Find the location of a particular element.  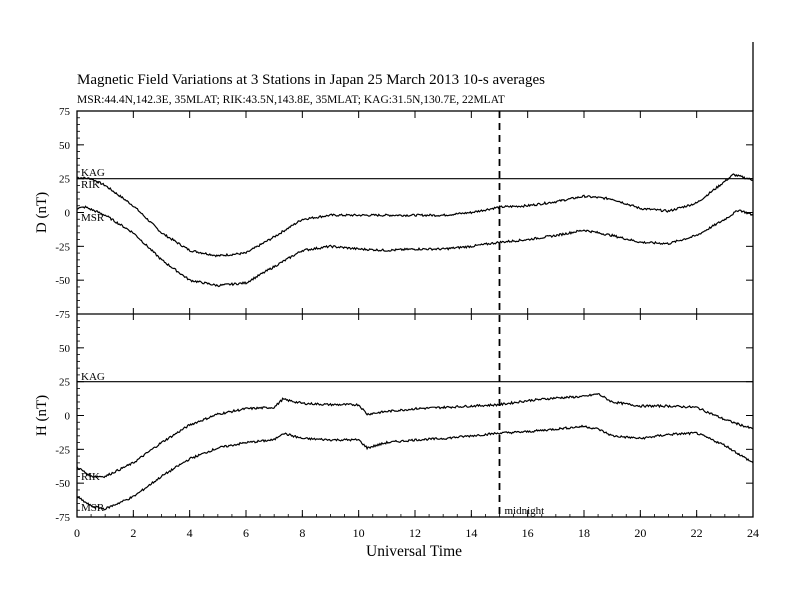

series-line-msr-h is located at coordinates (415, 467).